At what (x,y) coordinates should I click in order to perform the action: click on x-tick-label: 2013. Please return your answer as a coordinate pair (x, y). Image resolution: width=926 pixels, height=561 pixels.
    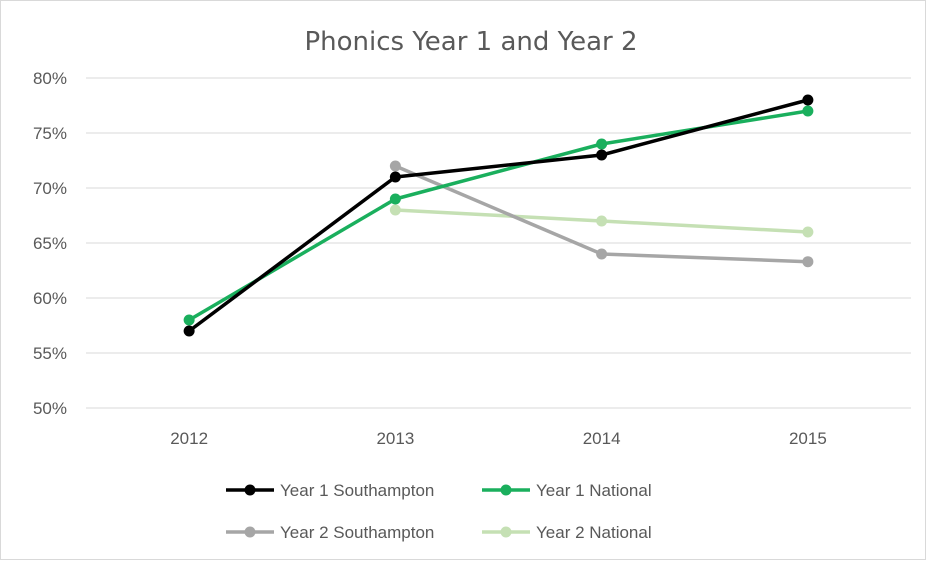
    Looking at the image, I should click on (395, 438).